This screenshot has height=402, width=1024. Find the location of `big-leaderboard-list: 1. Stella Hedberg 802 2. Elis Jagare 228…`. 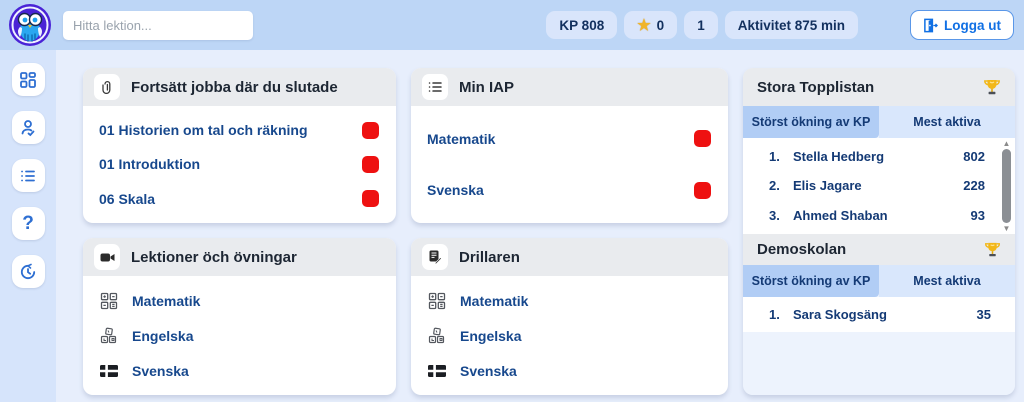

big-leaderboard-list: 1. Stella Hedberg 802 2. Elis Jagare 228… is located at coordinates (879, 186).